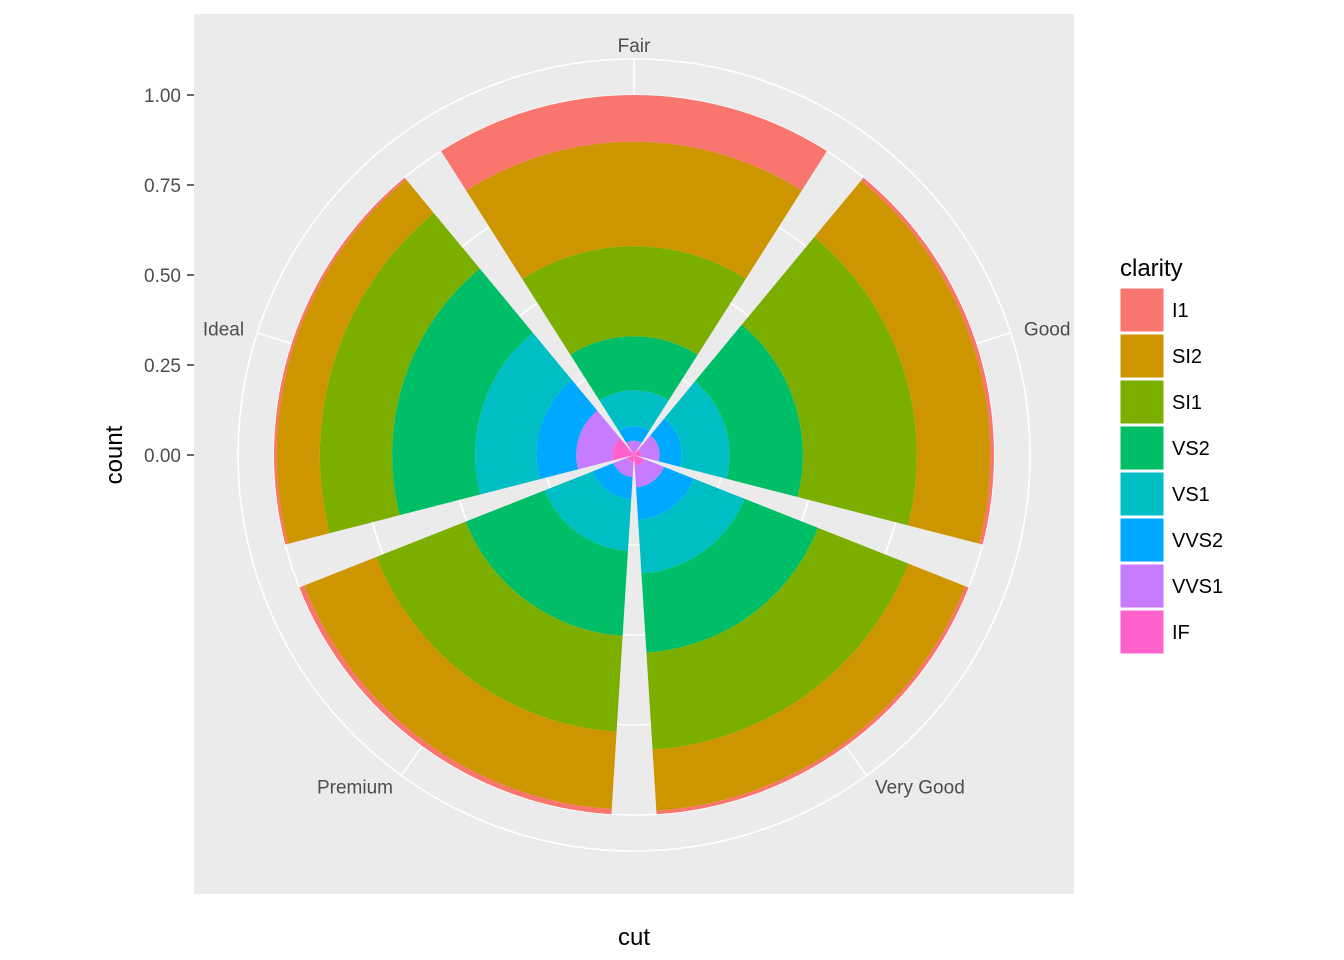 The image size is (1344, 960). What do you see at coordinates (634, 446) in the screenshot?
I see `bar-fair-vvs1` at bounding box center [634, 446].